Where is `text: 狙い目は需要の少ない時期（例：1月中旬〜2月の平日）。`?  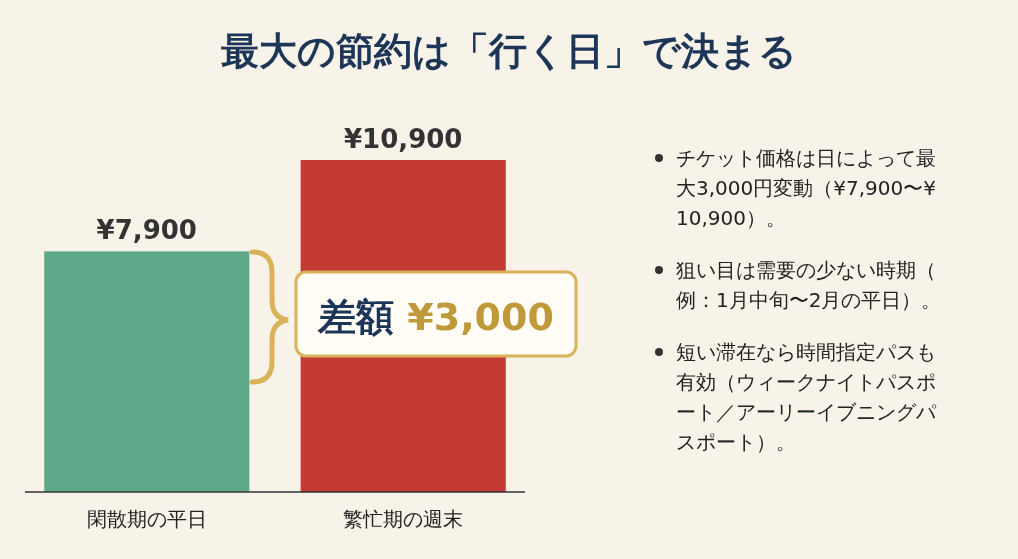 text: 狙い目は需要の少ない時期（例：1月中旬〜2月の平日）。 is located at coordinates (809, 285).